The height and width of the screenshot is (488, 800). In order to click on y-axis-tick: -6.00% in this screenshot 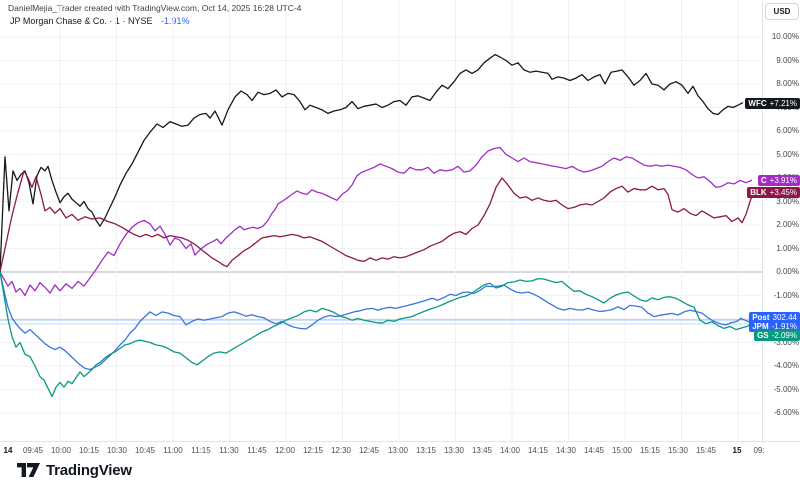, I will do `click(786, 412)`.